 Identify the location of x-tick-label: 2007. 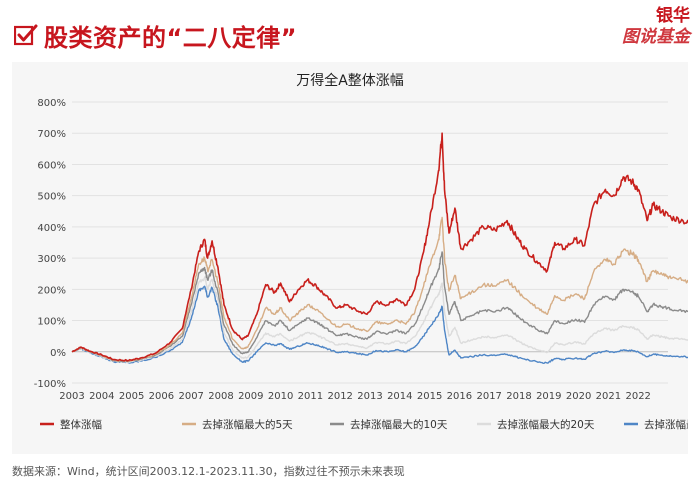
(190, 396).